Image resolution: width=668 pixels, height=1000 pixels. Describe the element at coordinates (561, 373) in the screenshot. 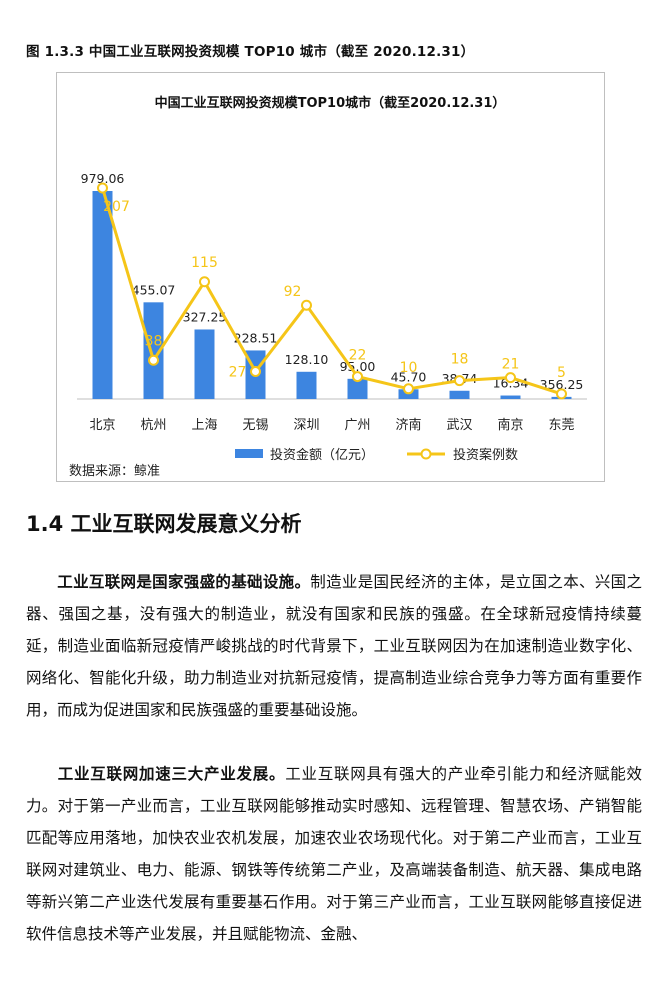

I see `case-label-9: 5` at that location.